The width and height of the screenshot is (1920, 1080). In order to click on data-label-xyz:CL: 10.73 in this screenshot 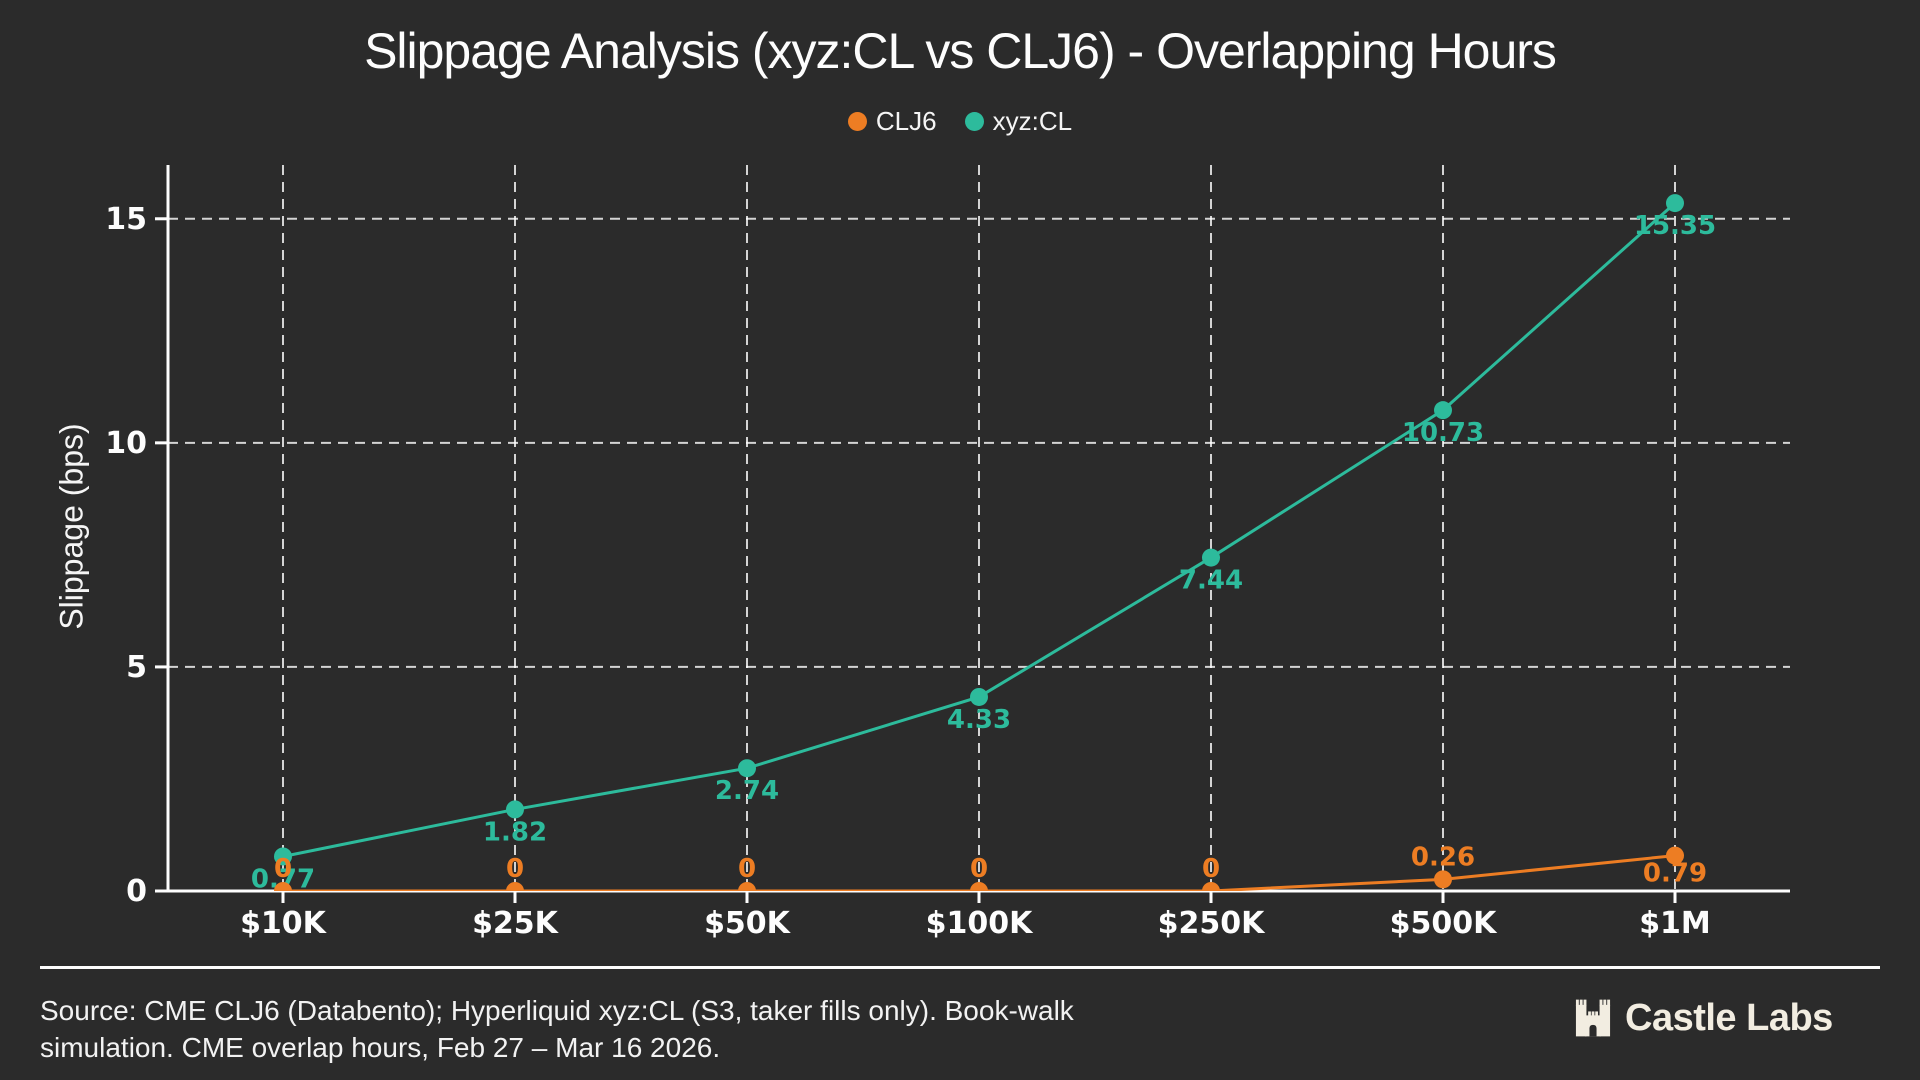, I will do `click(1443, 433)`.